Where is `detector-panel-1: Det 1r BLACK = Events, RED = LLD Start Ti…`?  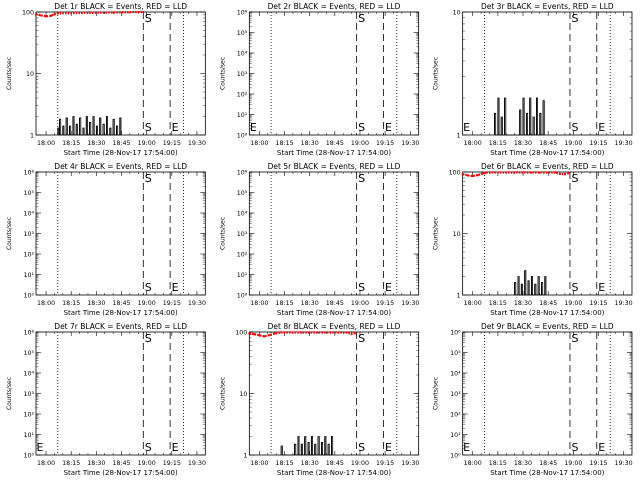
detector-panel-1: Det 1r BLACK = Events, RED = LLD Start Ti… is located at coordinates (106, 79).